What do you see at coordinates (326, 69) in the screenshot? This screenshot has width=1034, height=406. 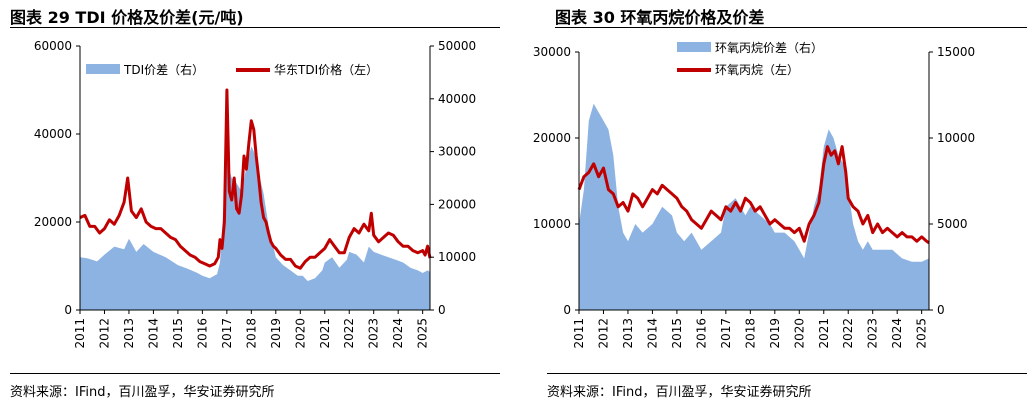 I see `legend-label-line: 华东TDI价格（左）` at bounding box center [326, 69].